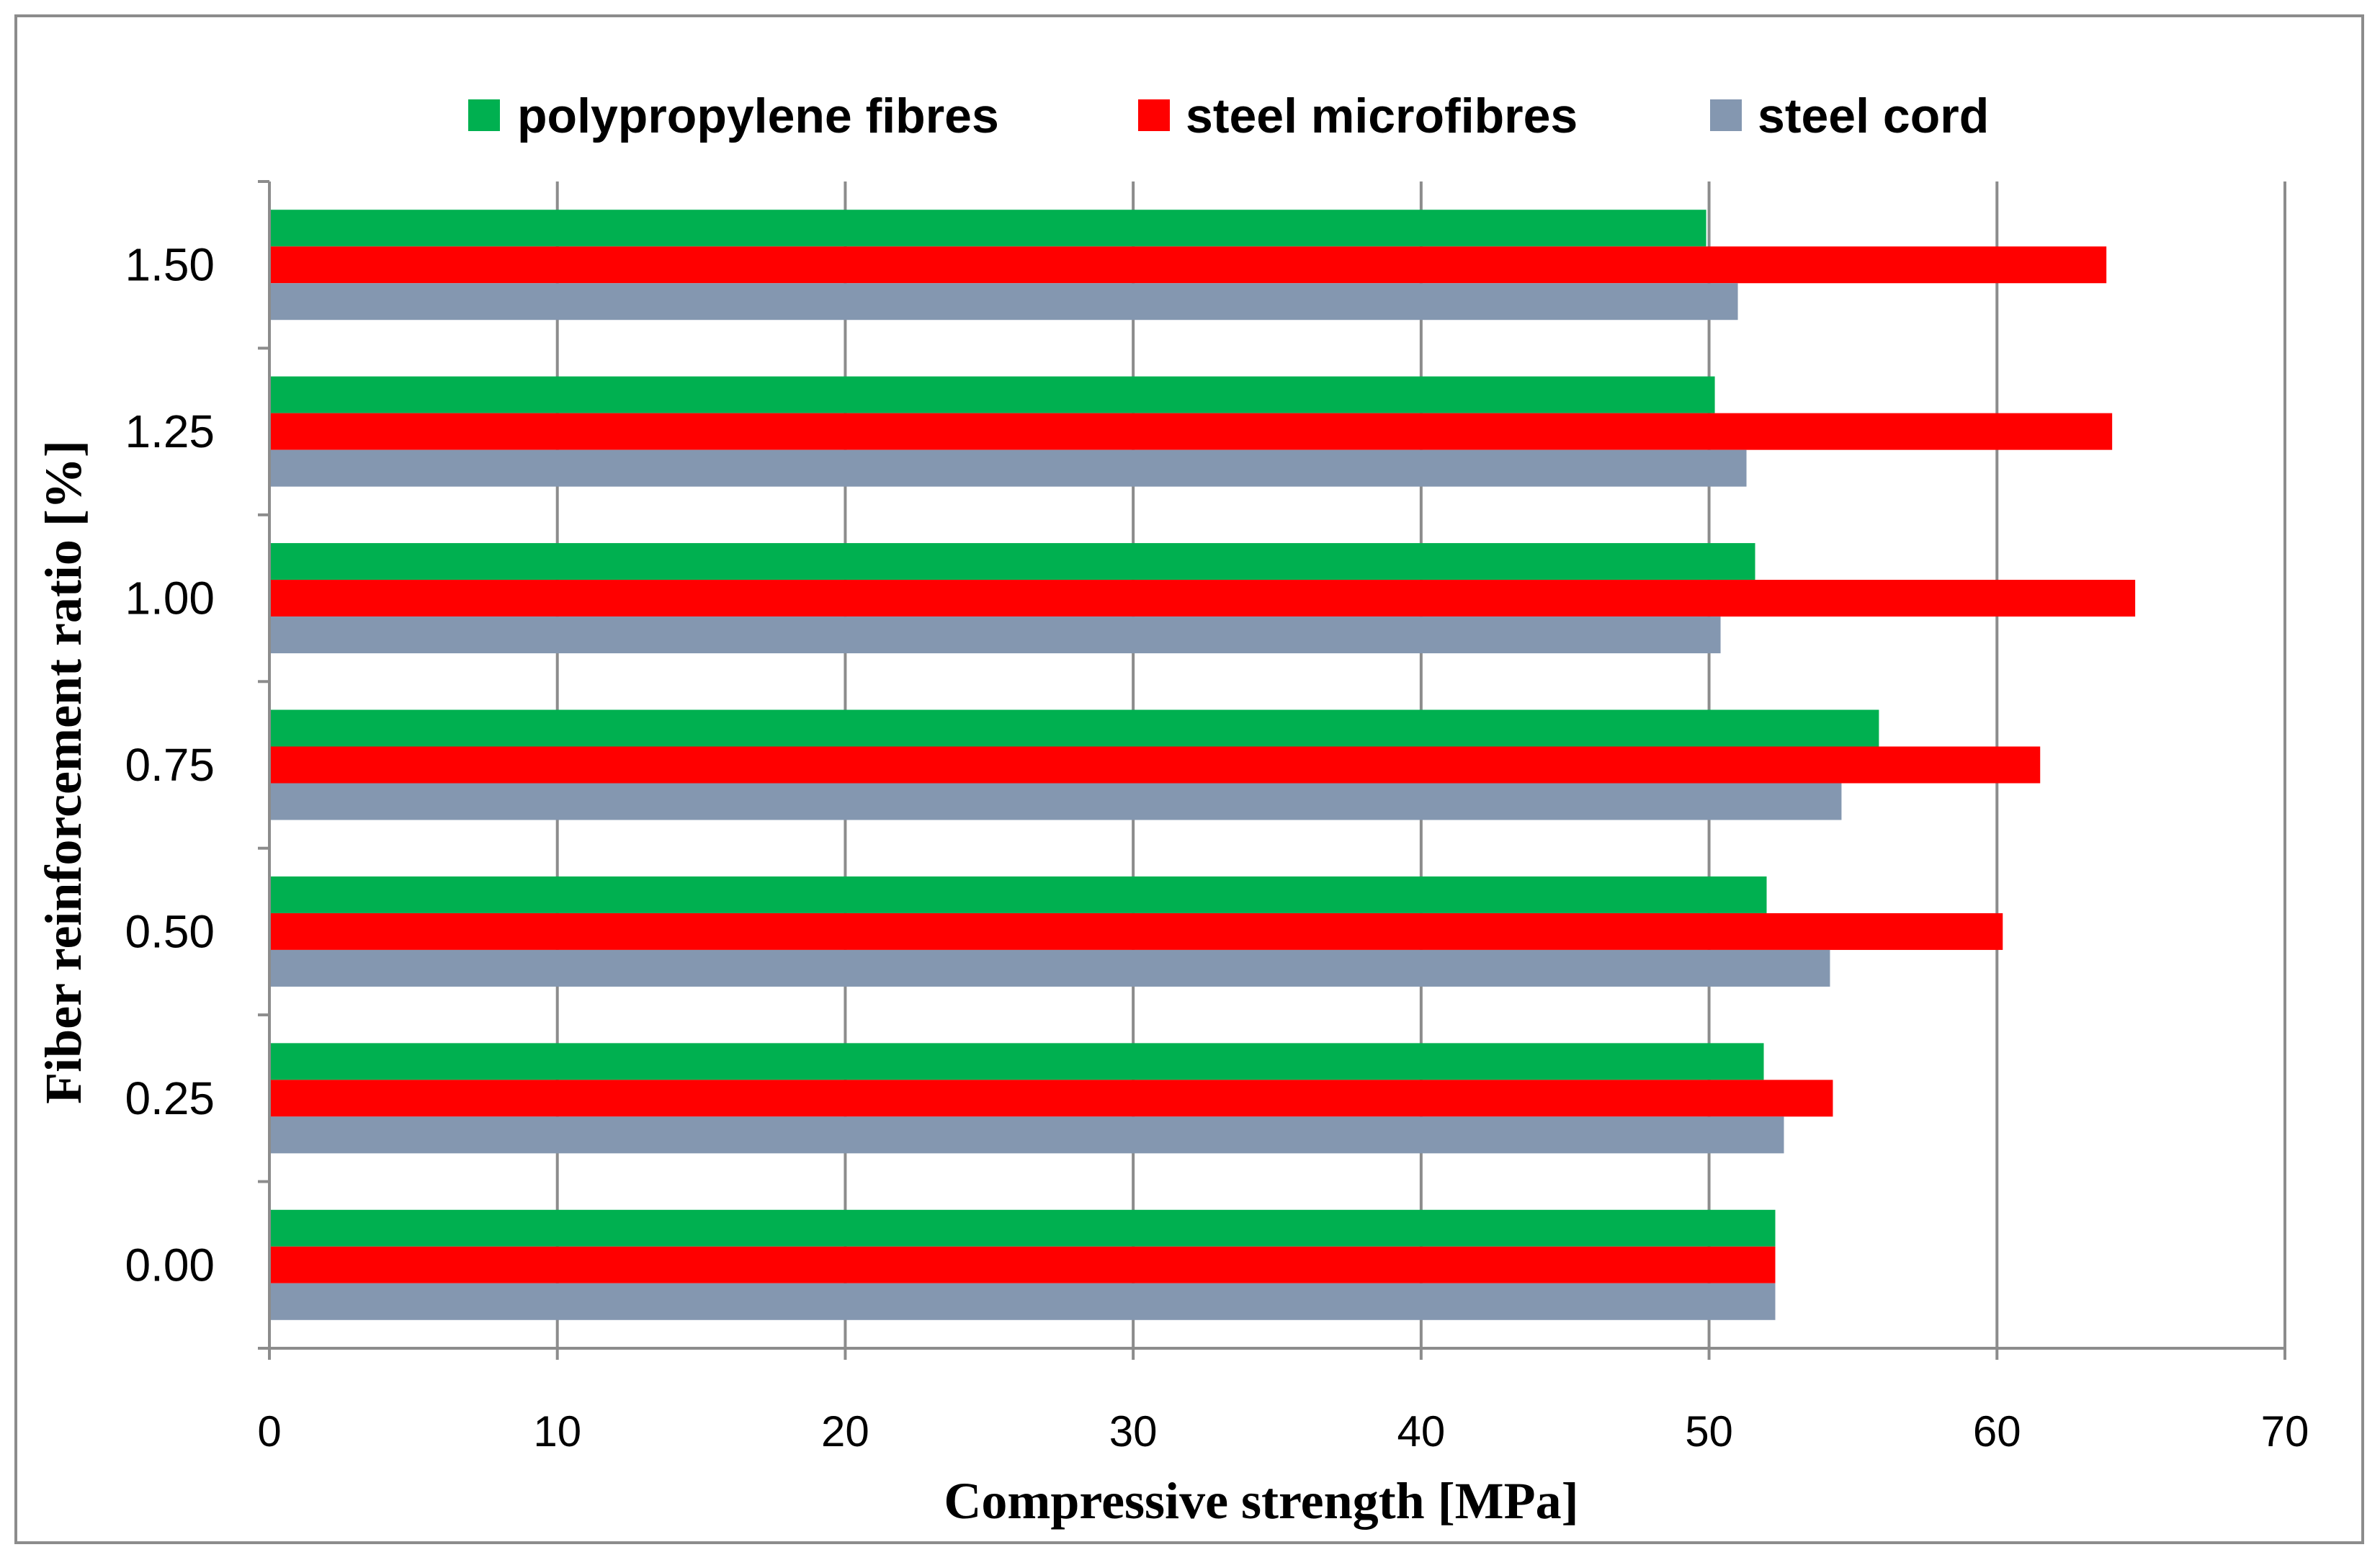  What do you see at coordinates (170, 1098) in the screenshot?
I see `y-tick-label: 0.25` at bounding box center [170, 1098].